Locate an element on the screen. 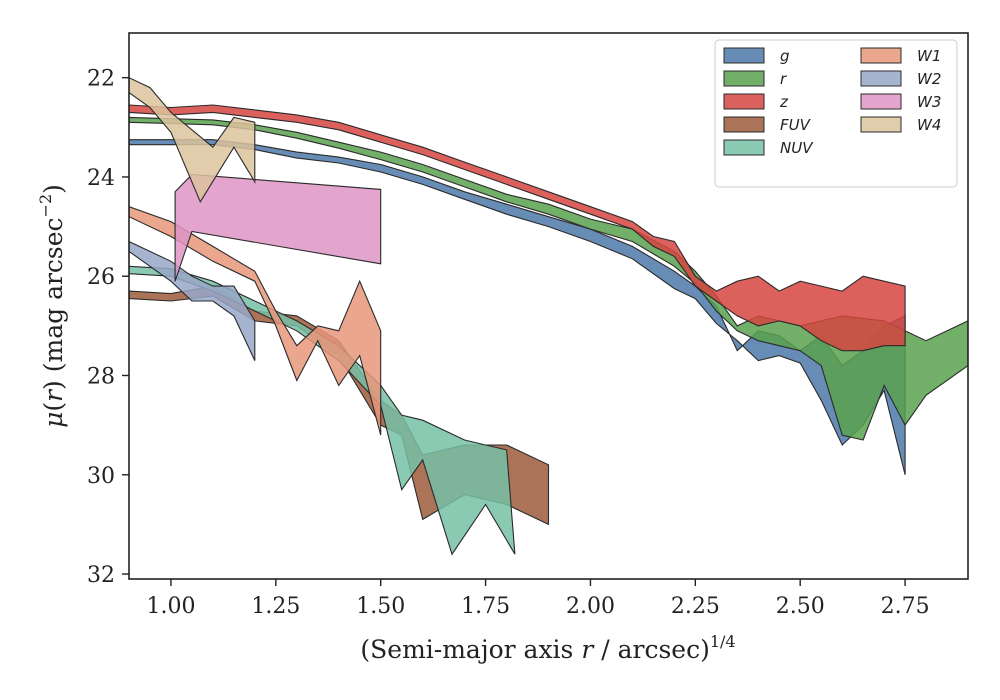 This screenshot has height=700, width=1000. legend-label-w3: W3 is located at coordinates (929, 102).